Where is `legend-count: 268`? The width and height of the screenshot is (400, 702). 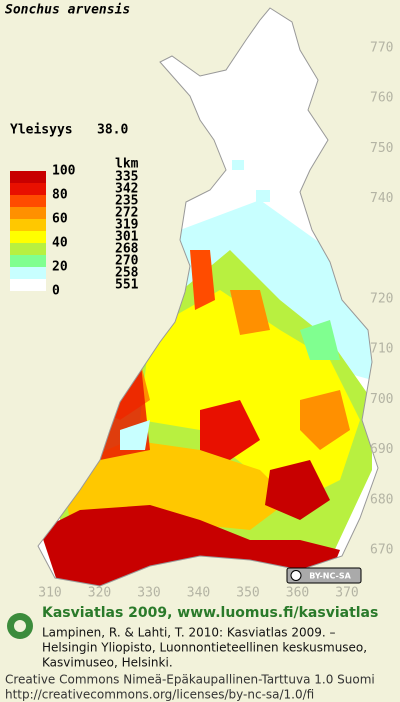 legend-count: 268 is located at coordinates (127, 249).